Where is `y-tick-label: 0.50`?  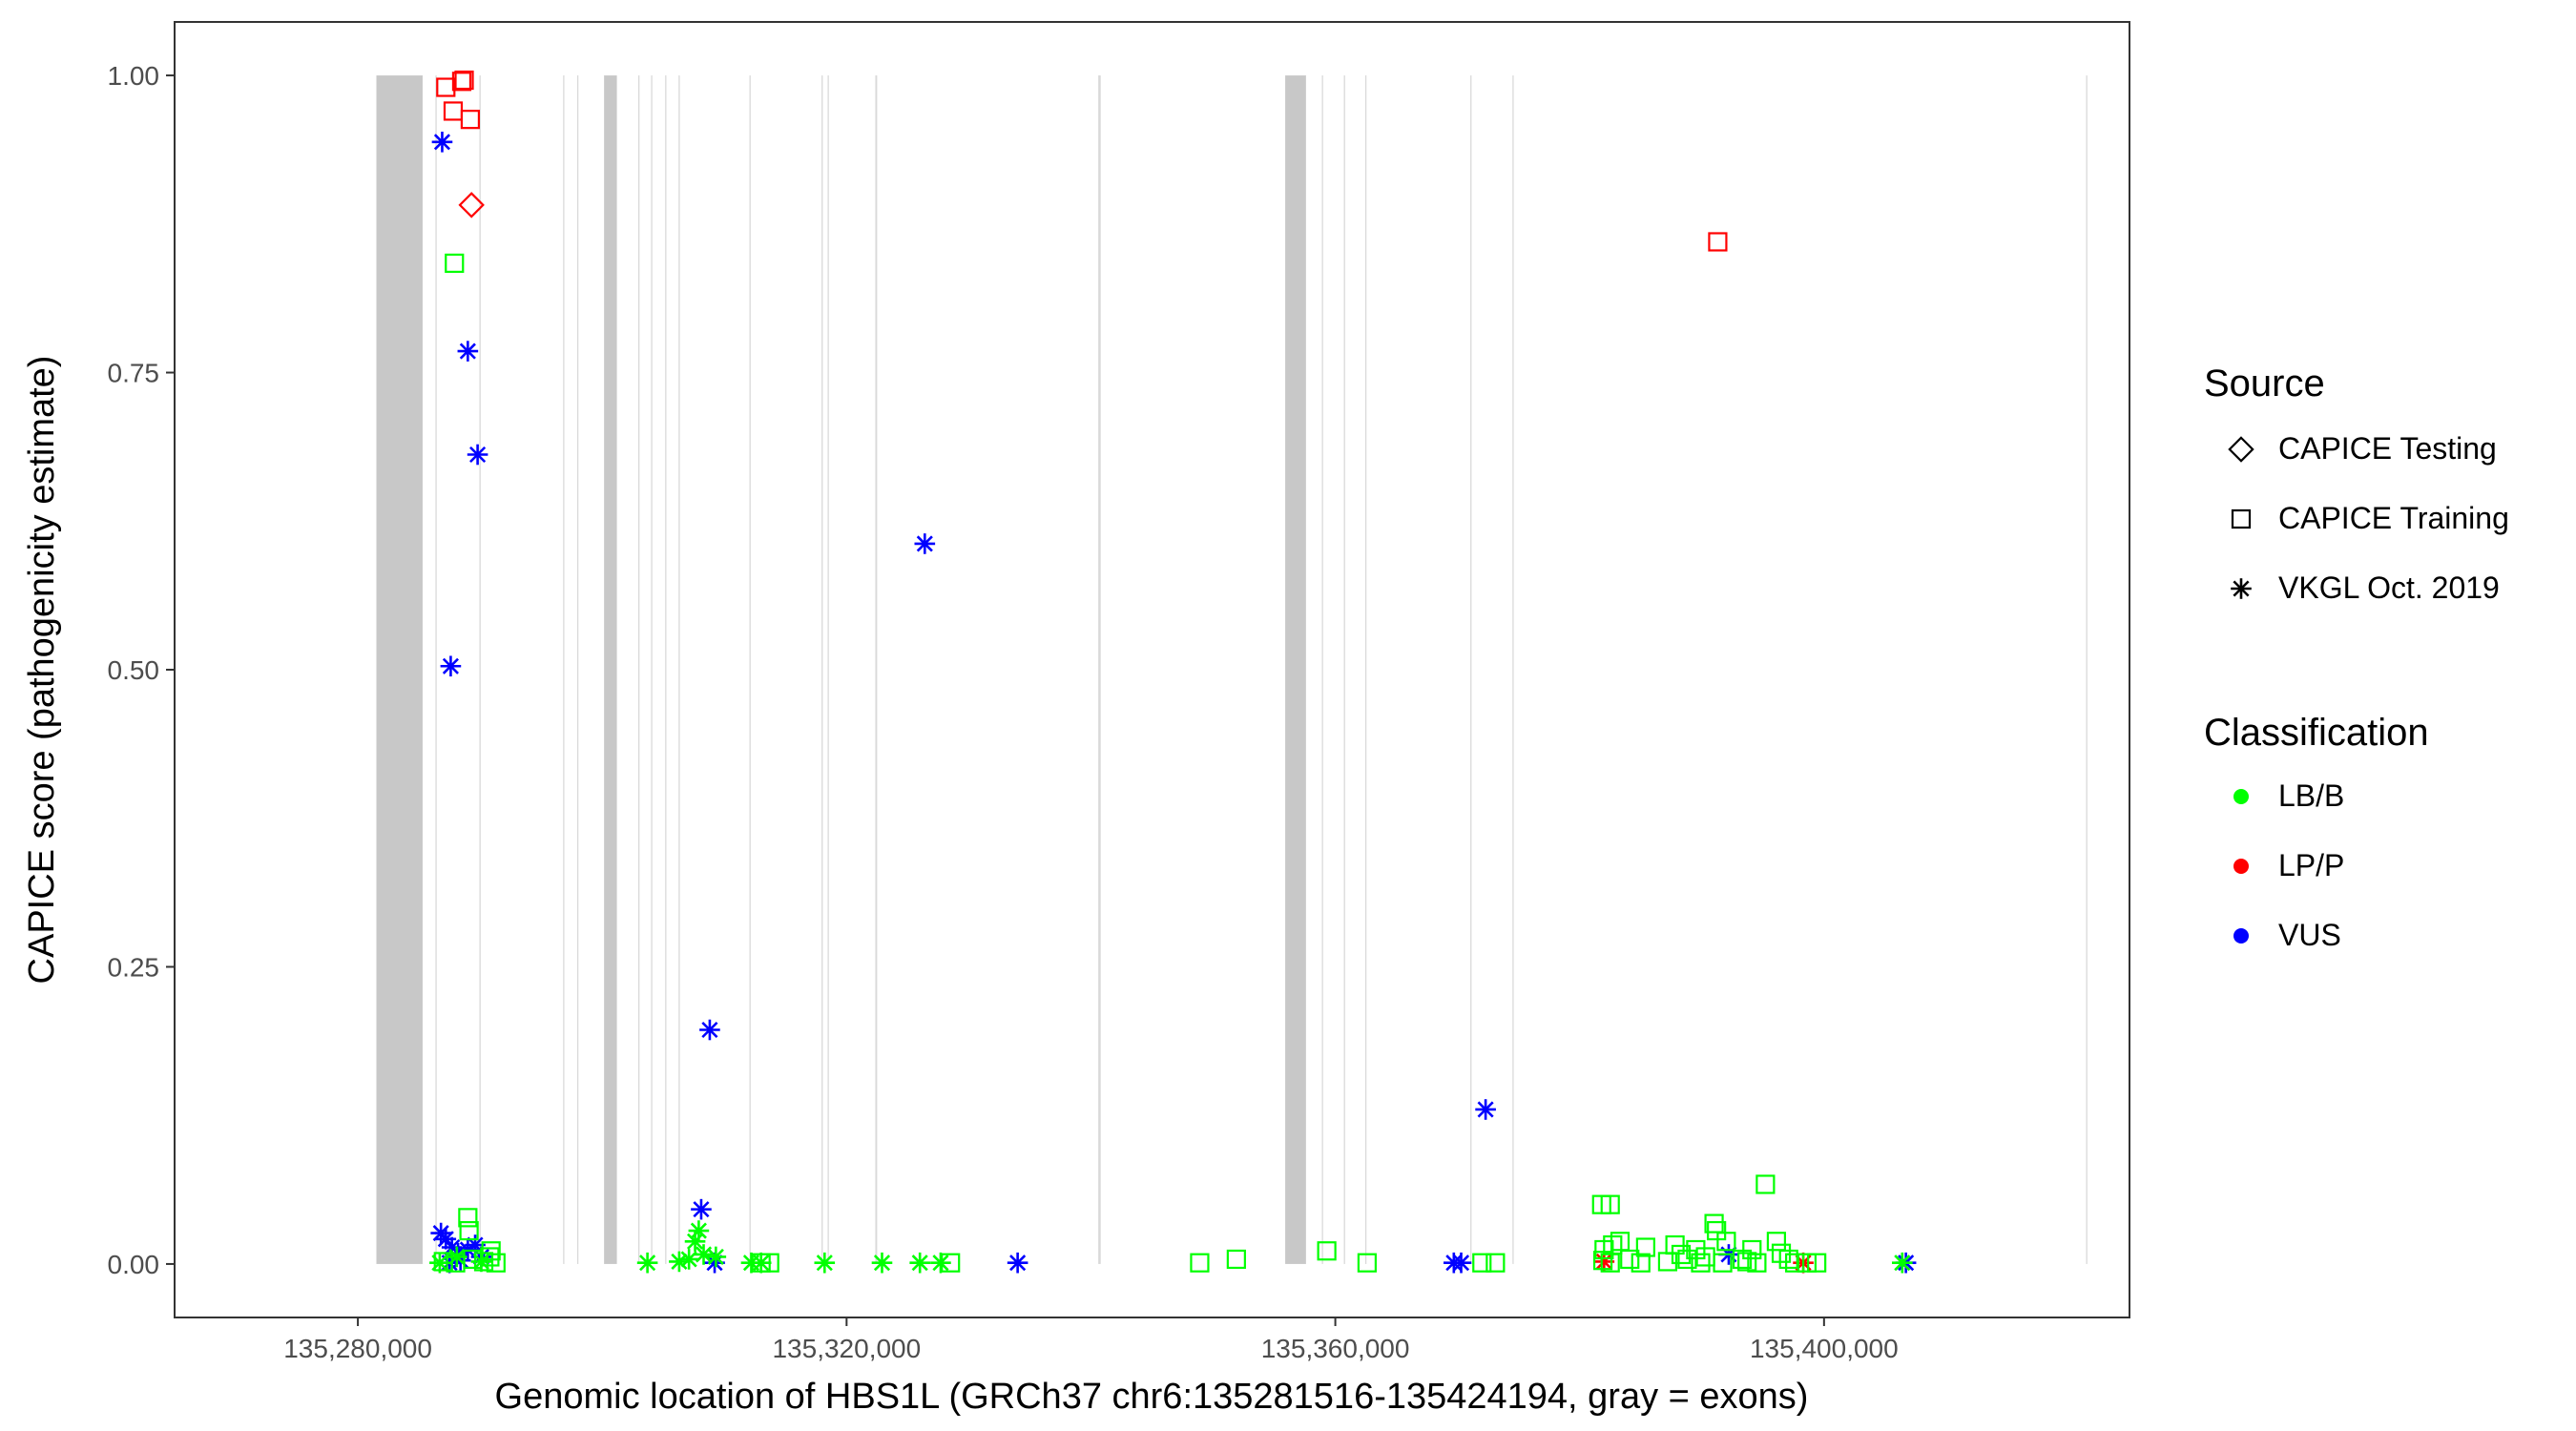
y-tick-label: 0.50 is located at coordinates (134, 670).